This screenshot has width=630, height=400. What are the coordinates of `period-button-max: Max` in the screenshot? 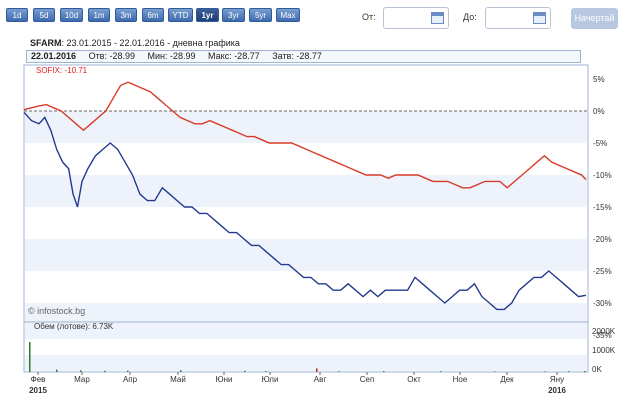 It's located at (288, 15).